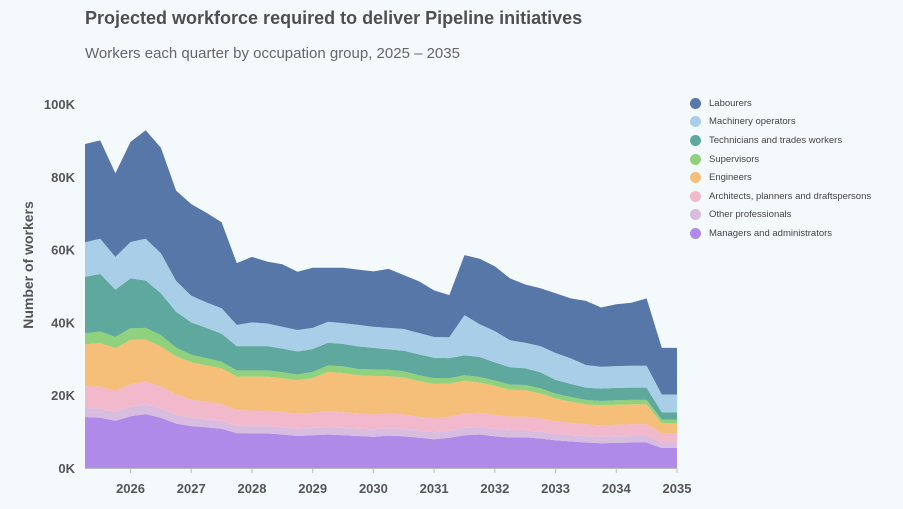 This screenshot has height=509, width=903. I want to click on x-tick-label: 2027, so click(191, 488).